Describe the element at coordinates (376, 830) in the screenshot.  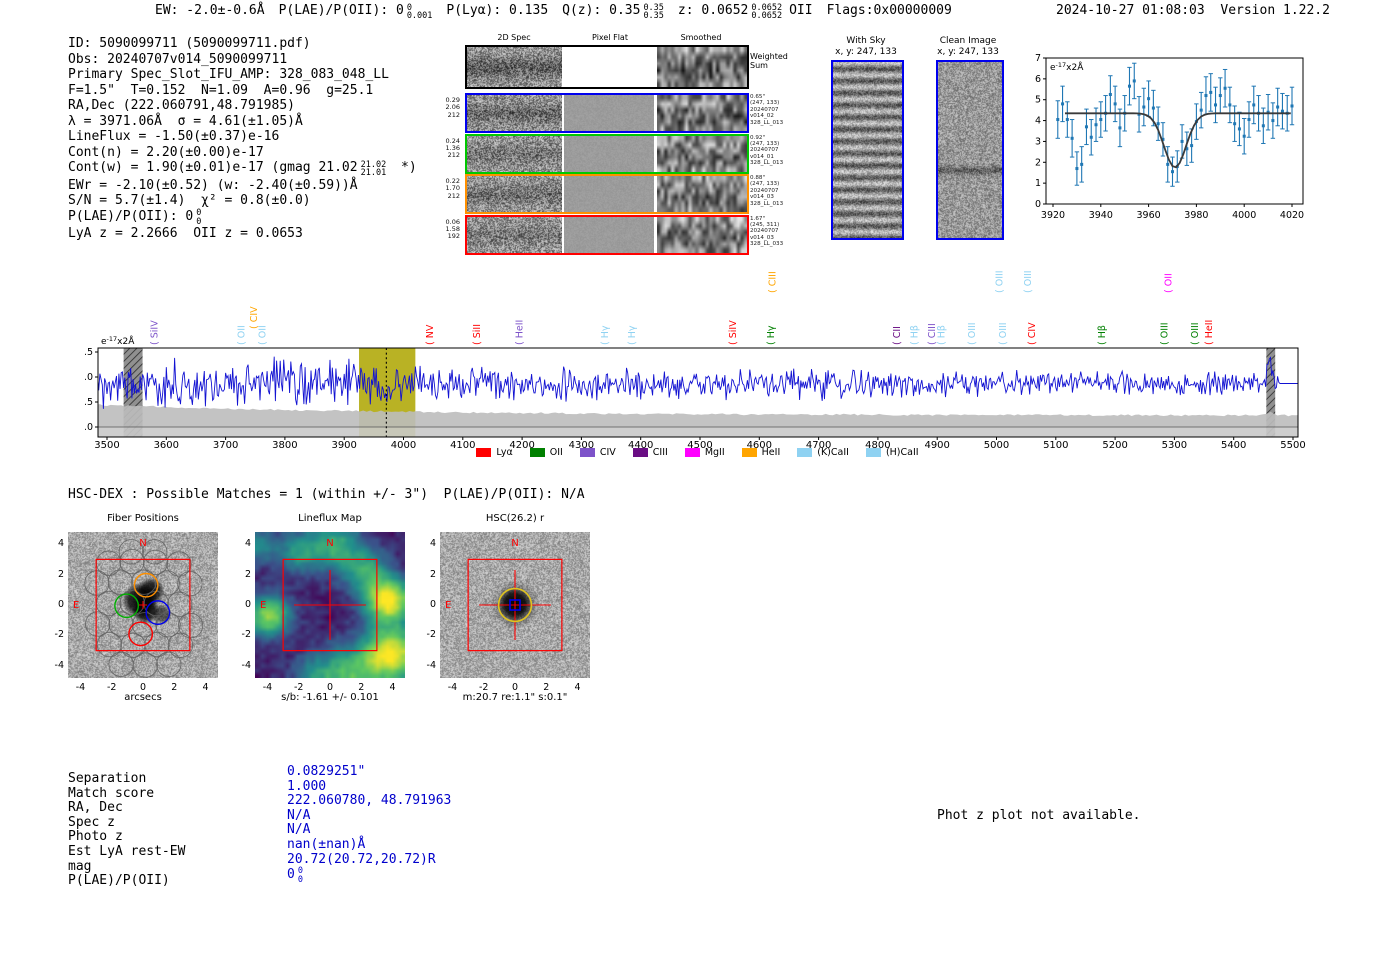
I see `match-value-4: N/A` at that location.